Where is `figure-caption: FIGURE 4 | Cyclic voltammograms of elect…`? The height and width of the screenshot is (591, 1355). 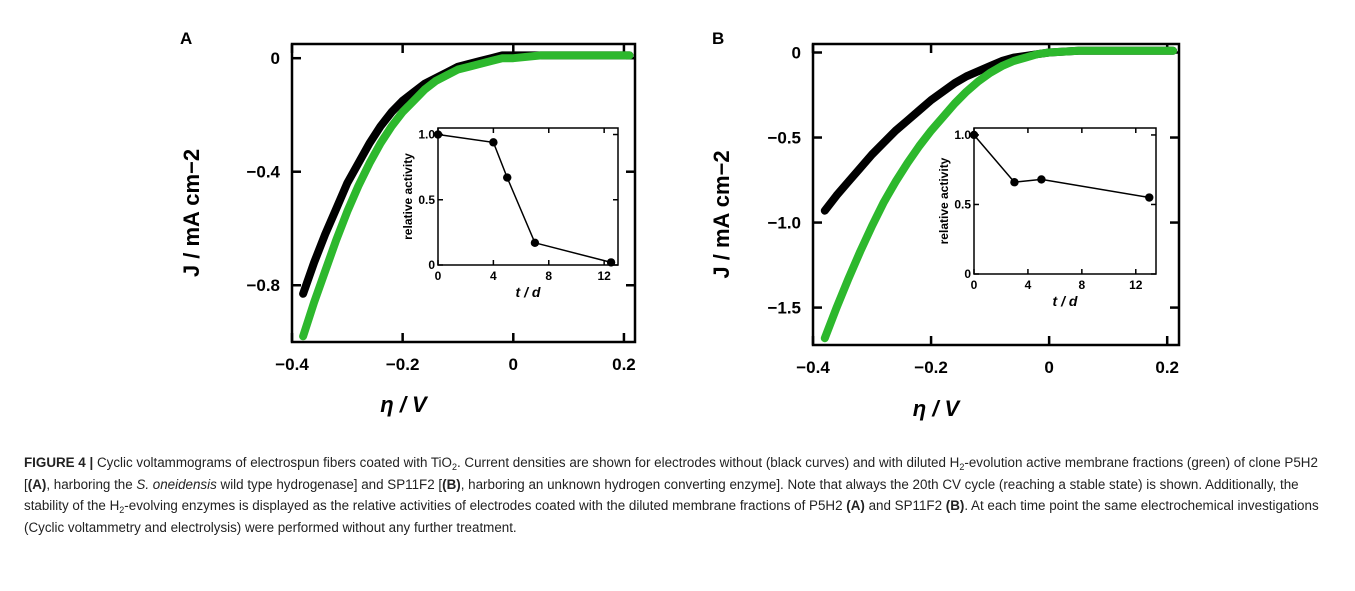
figure-caption: FIGURE 4 | Cyclic voltammograms of elect… is located at coordinates (684, 495).